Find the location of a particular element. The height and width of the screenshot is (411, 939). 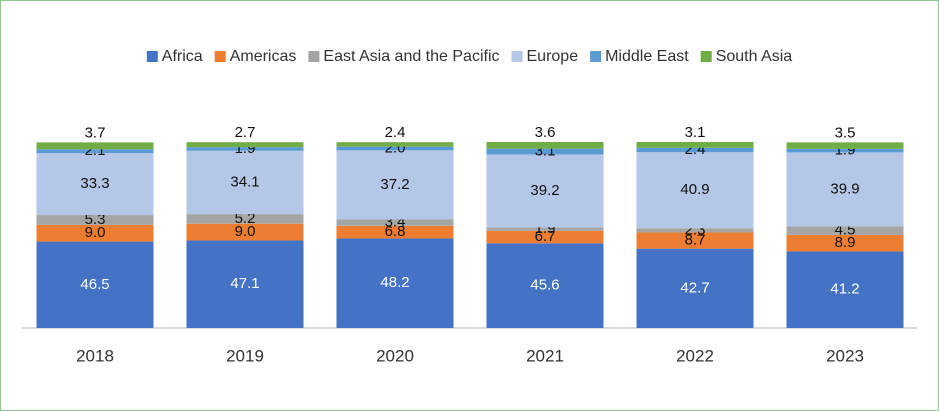

value-label: 39.2 is located at coordinates (544, 190).